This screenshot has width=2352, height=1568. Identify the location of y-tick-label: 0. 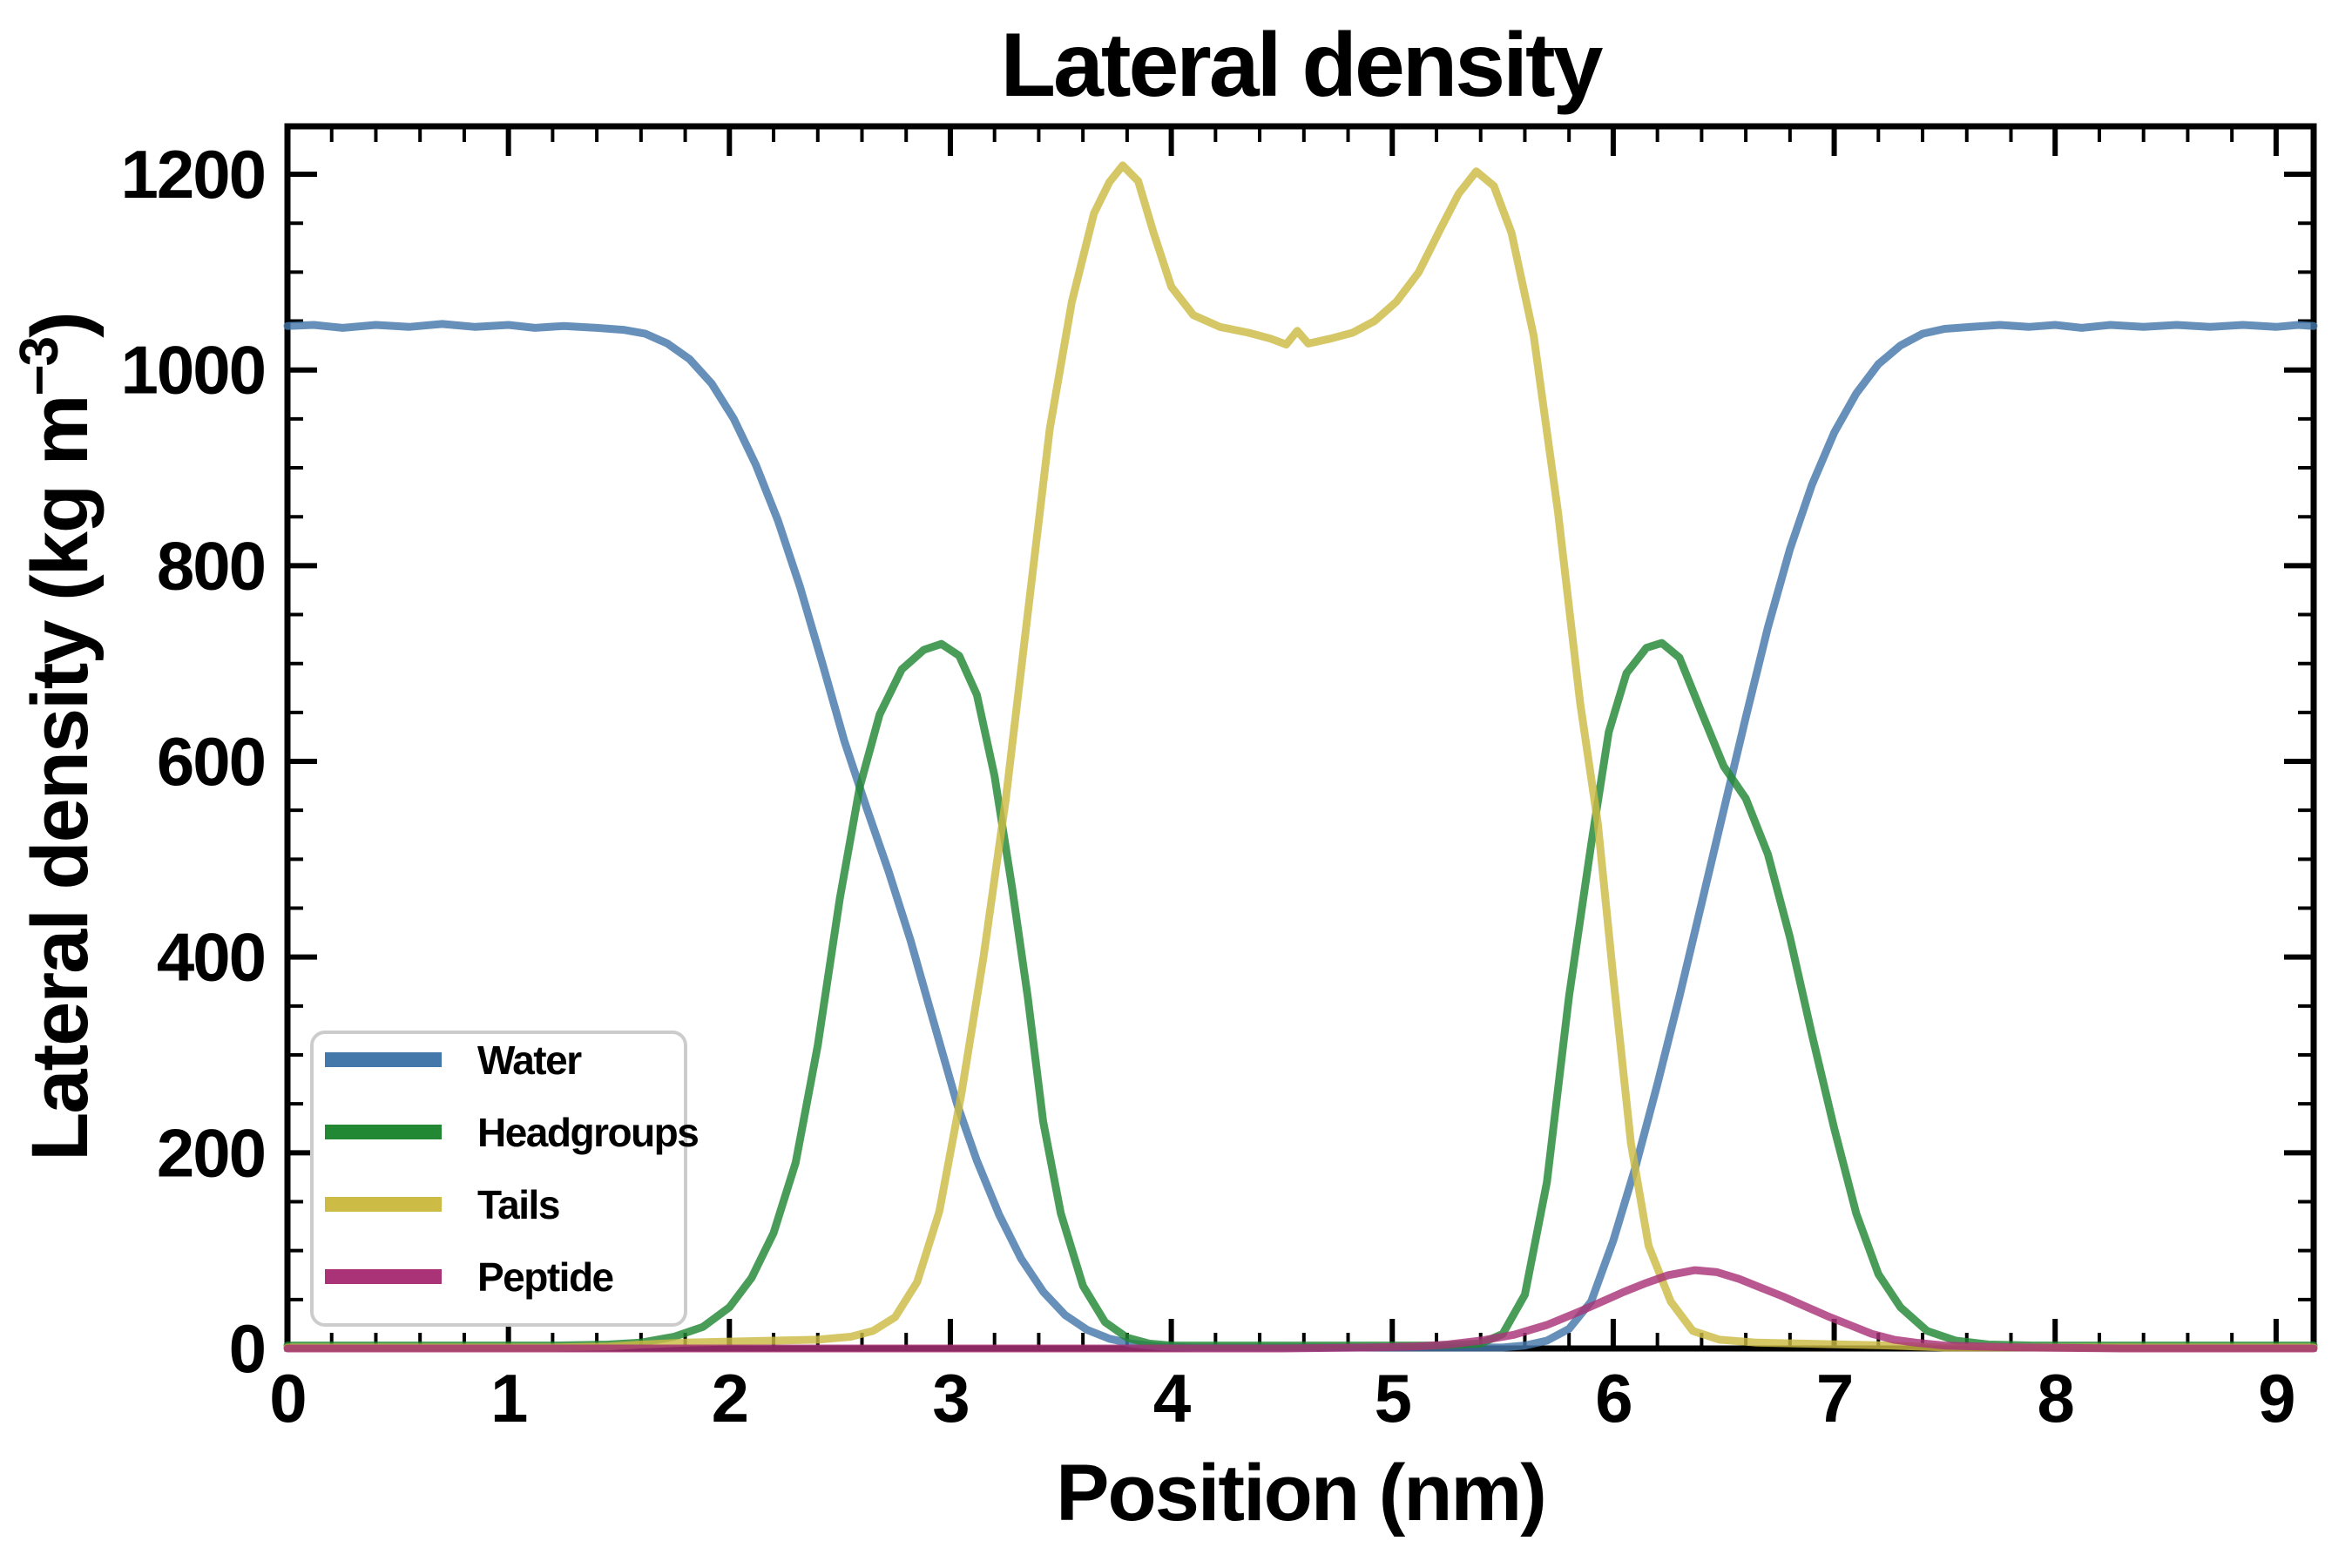
(247, 1349).